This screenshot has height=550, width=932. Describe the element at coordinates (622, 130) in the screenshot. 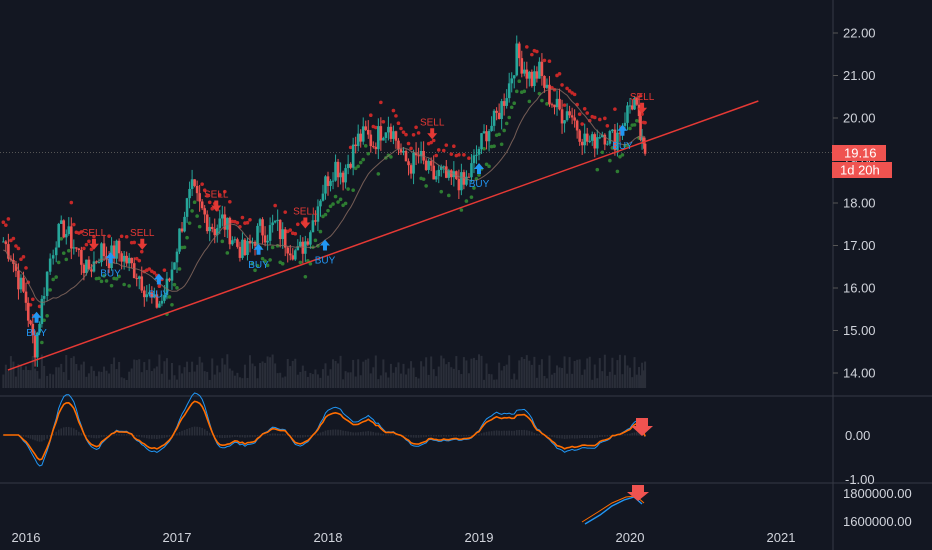

I see `buy-arrow-icon` at that location.